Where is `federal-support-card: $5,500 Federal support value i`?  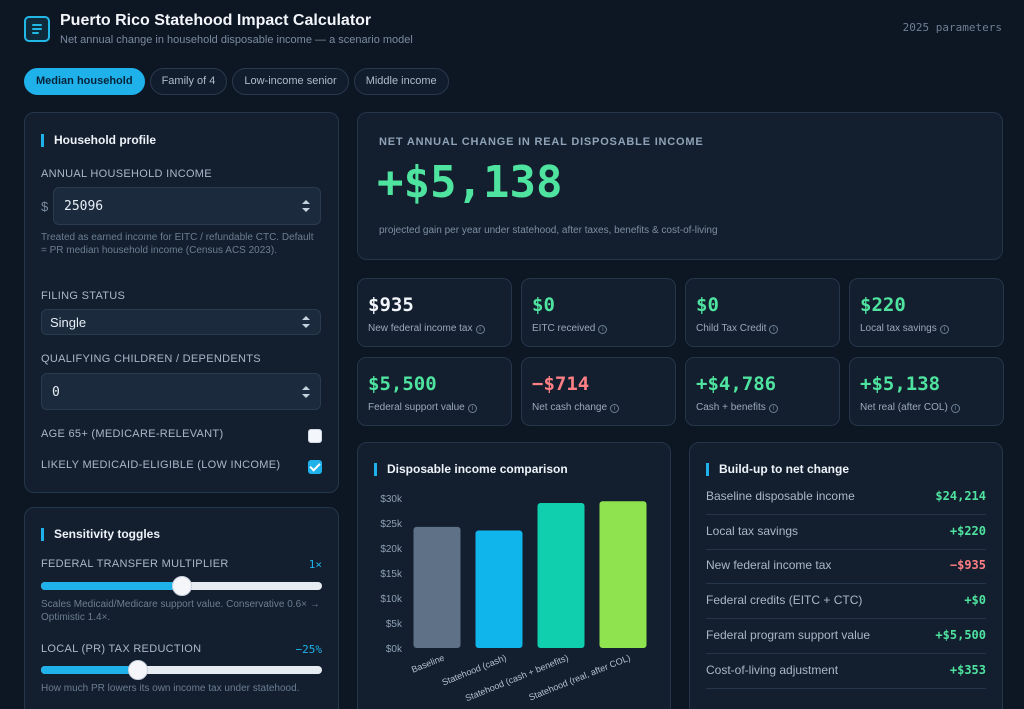
federal-support-card: $5,500 Federal support value i is located at coordinates (434, 391).